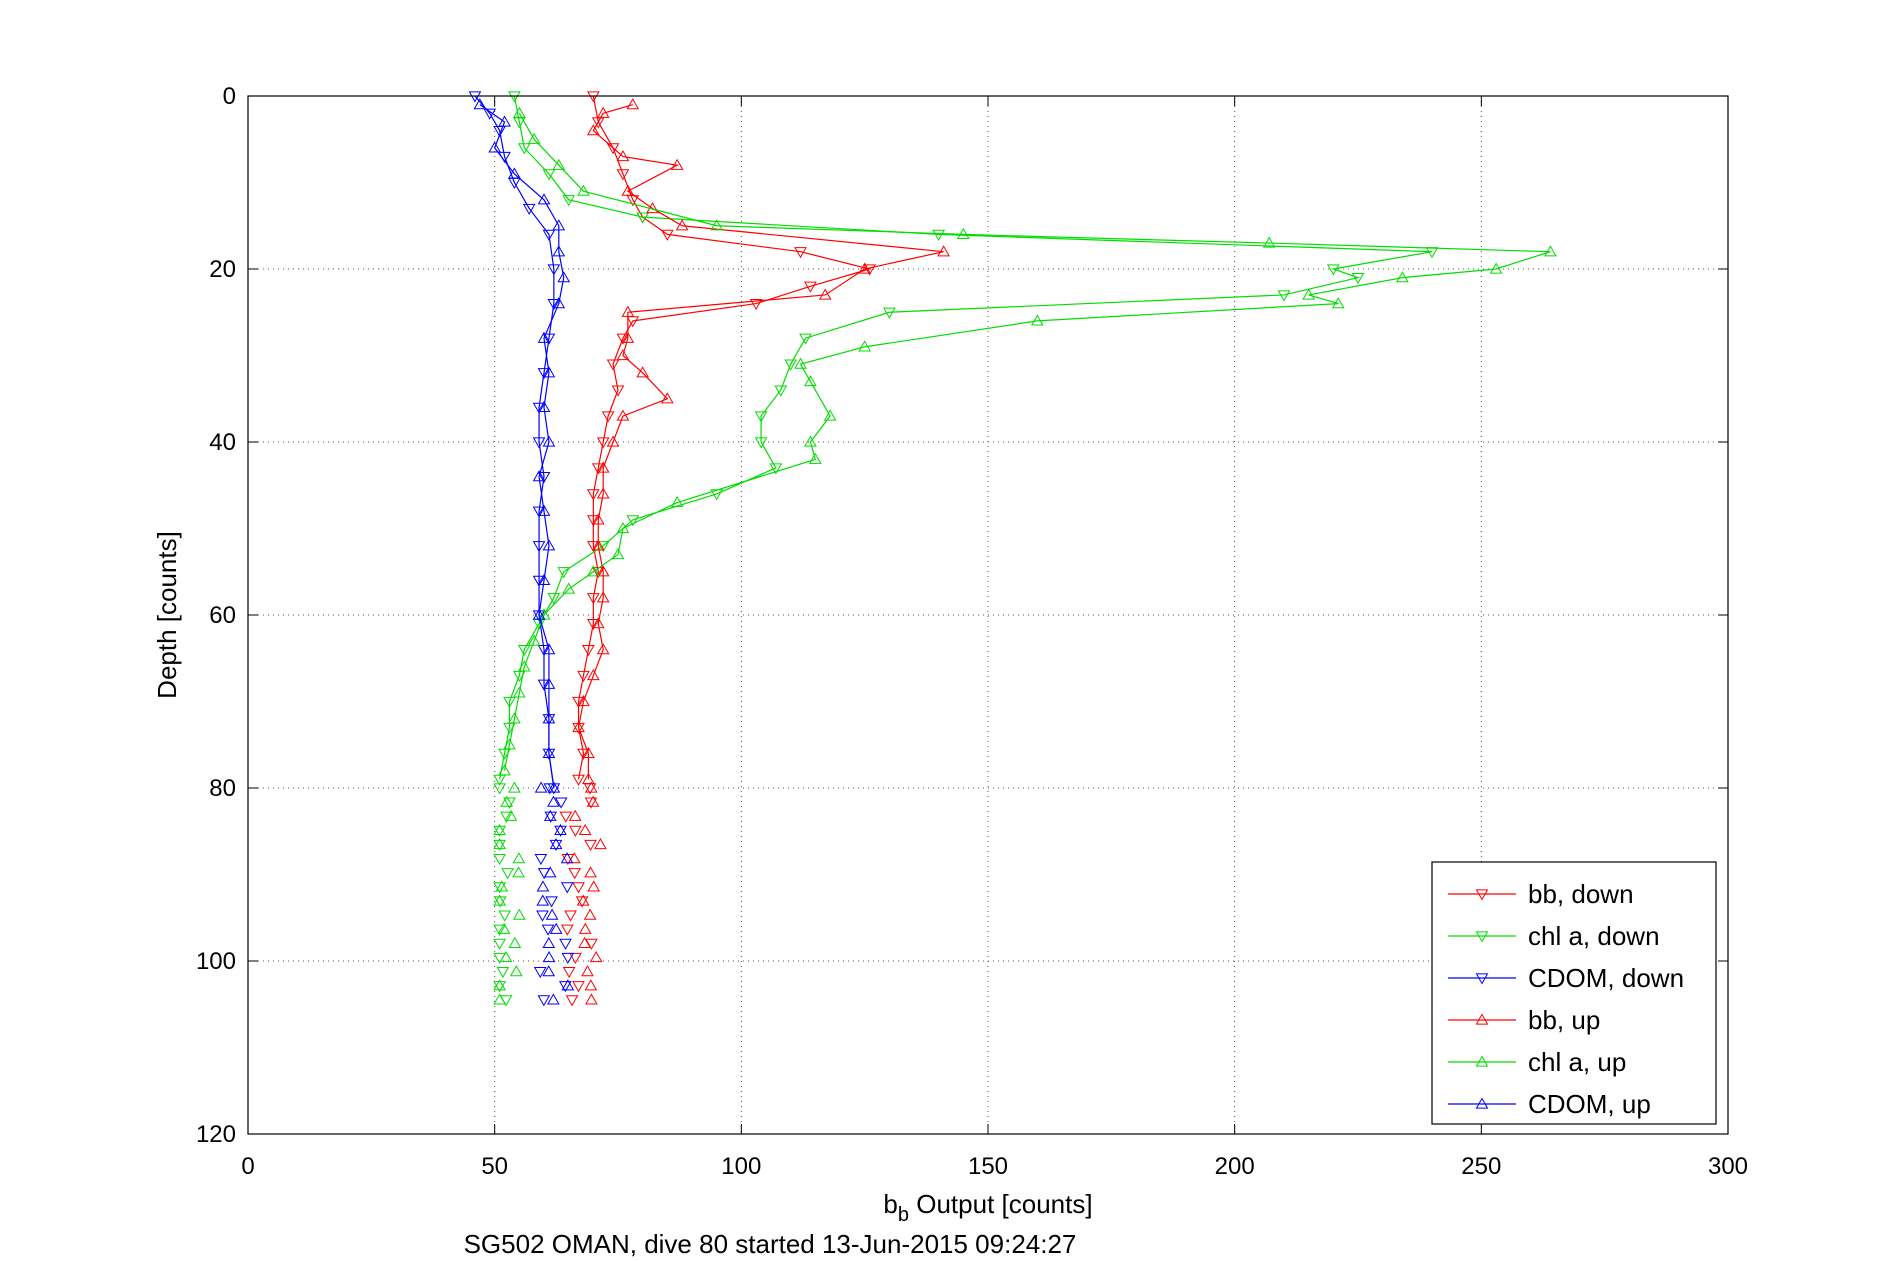  I want to click on x-axis-label-subscript: b, so click(903, 1215).